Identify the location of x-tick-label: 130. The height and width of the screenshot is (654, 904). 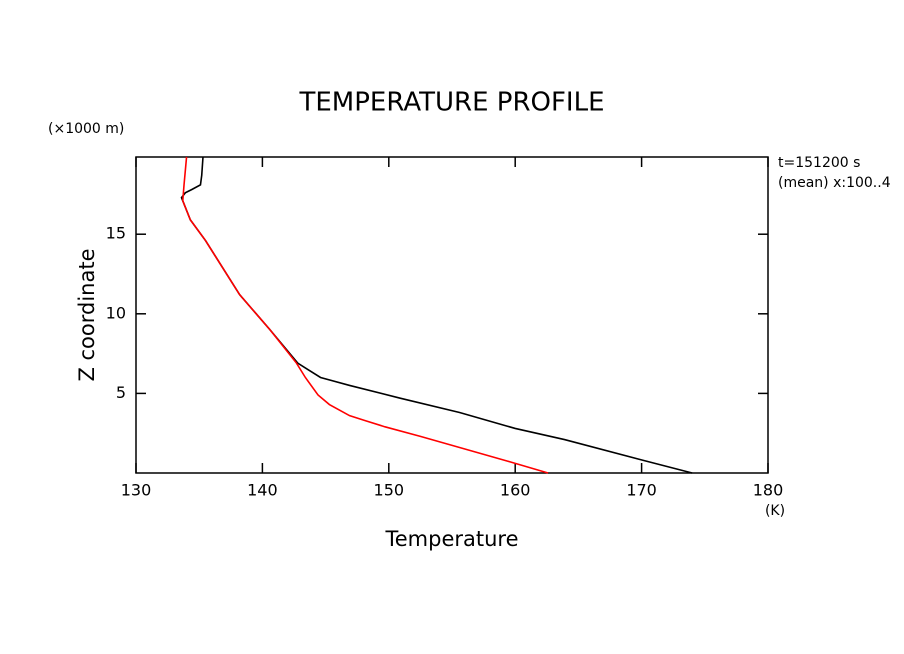
(136, 490).